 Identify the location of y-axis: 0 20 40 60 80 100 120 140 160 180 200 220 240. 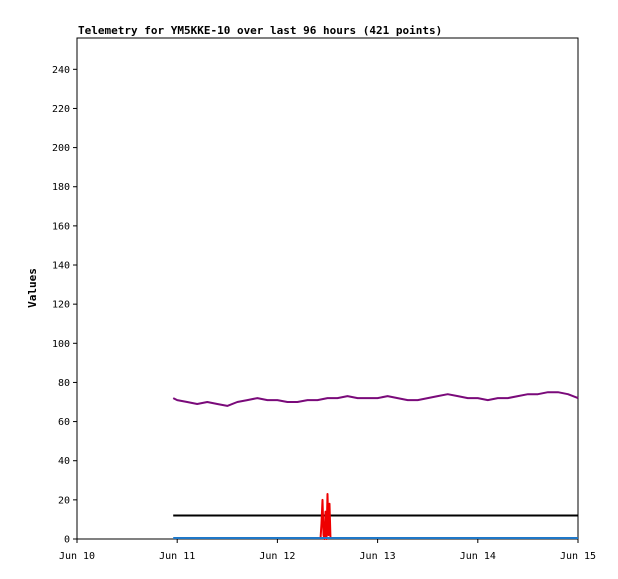
(64, 305).